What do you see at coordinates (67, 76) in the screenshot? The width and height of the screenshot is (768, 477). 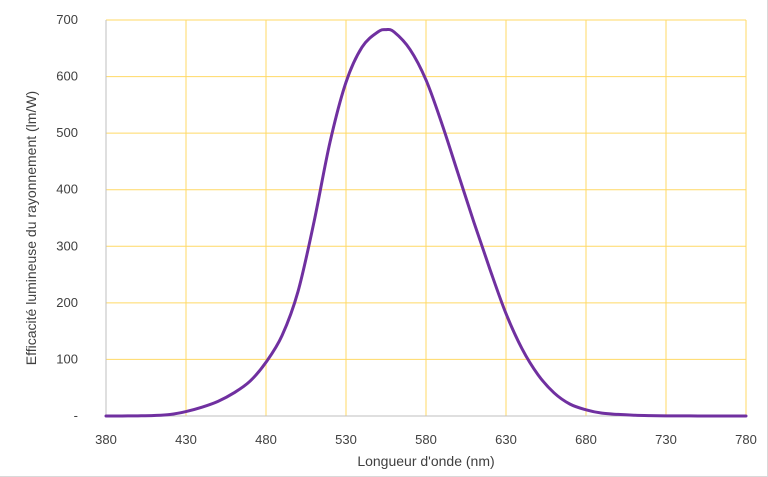 I see `y-tick-label: 600` at bounding box center [67, 76].